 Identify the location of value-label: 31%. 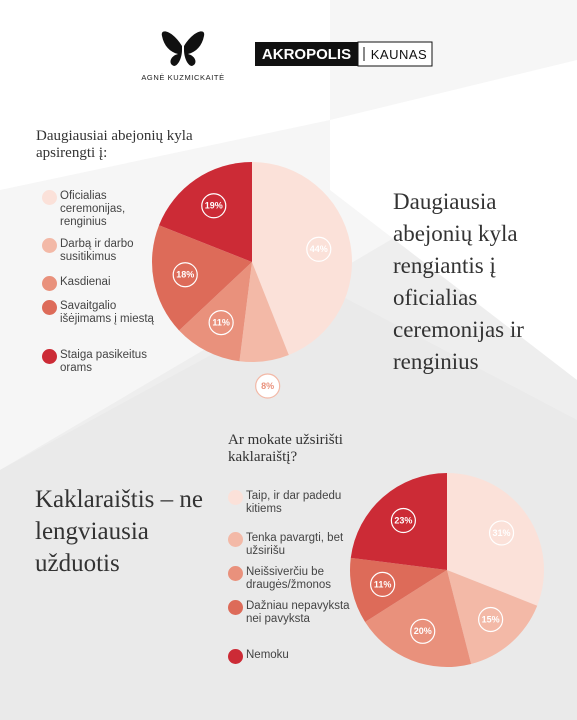
(502, 533).